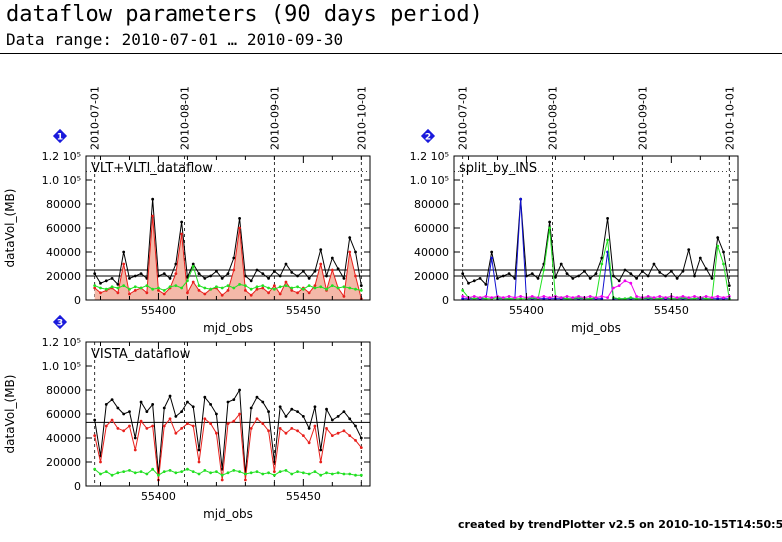 The image size is (782, 542). I want to click on panel-number: 1, so click(60, 138).